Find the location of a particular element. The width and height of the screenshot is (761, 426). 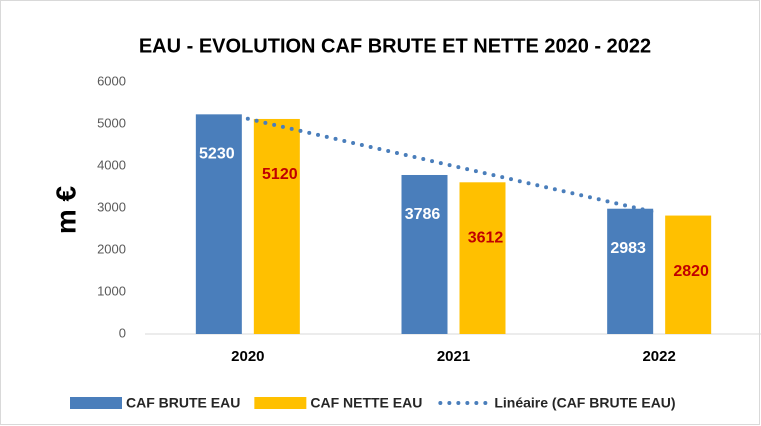

trend-line is located at coordinates (453, 166).